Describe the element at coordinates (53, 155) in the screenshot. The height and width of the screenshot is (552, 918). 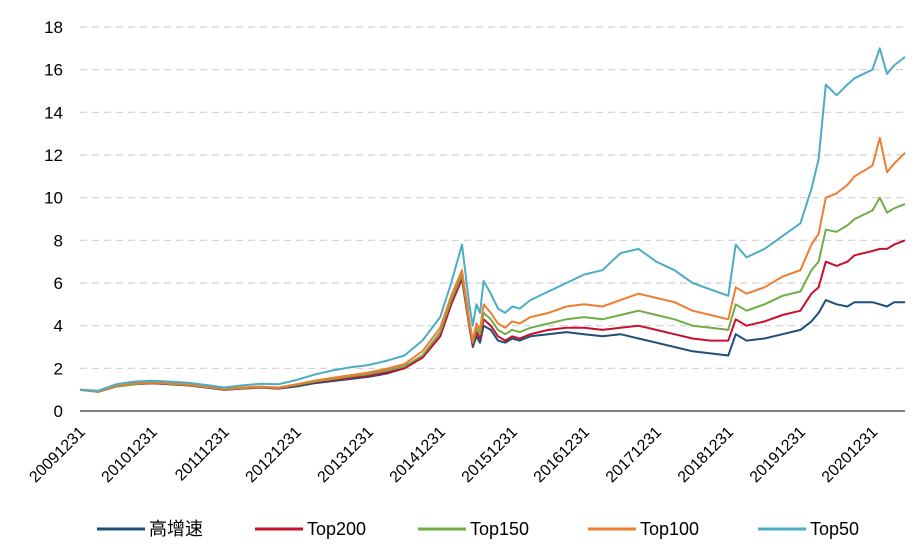
I see `y-tick-label: 12` at that location.